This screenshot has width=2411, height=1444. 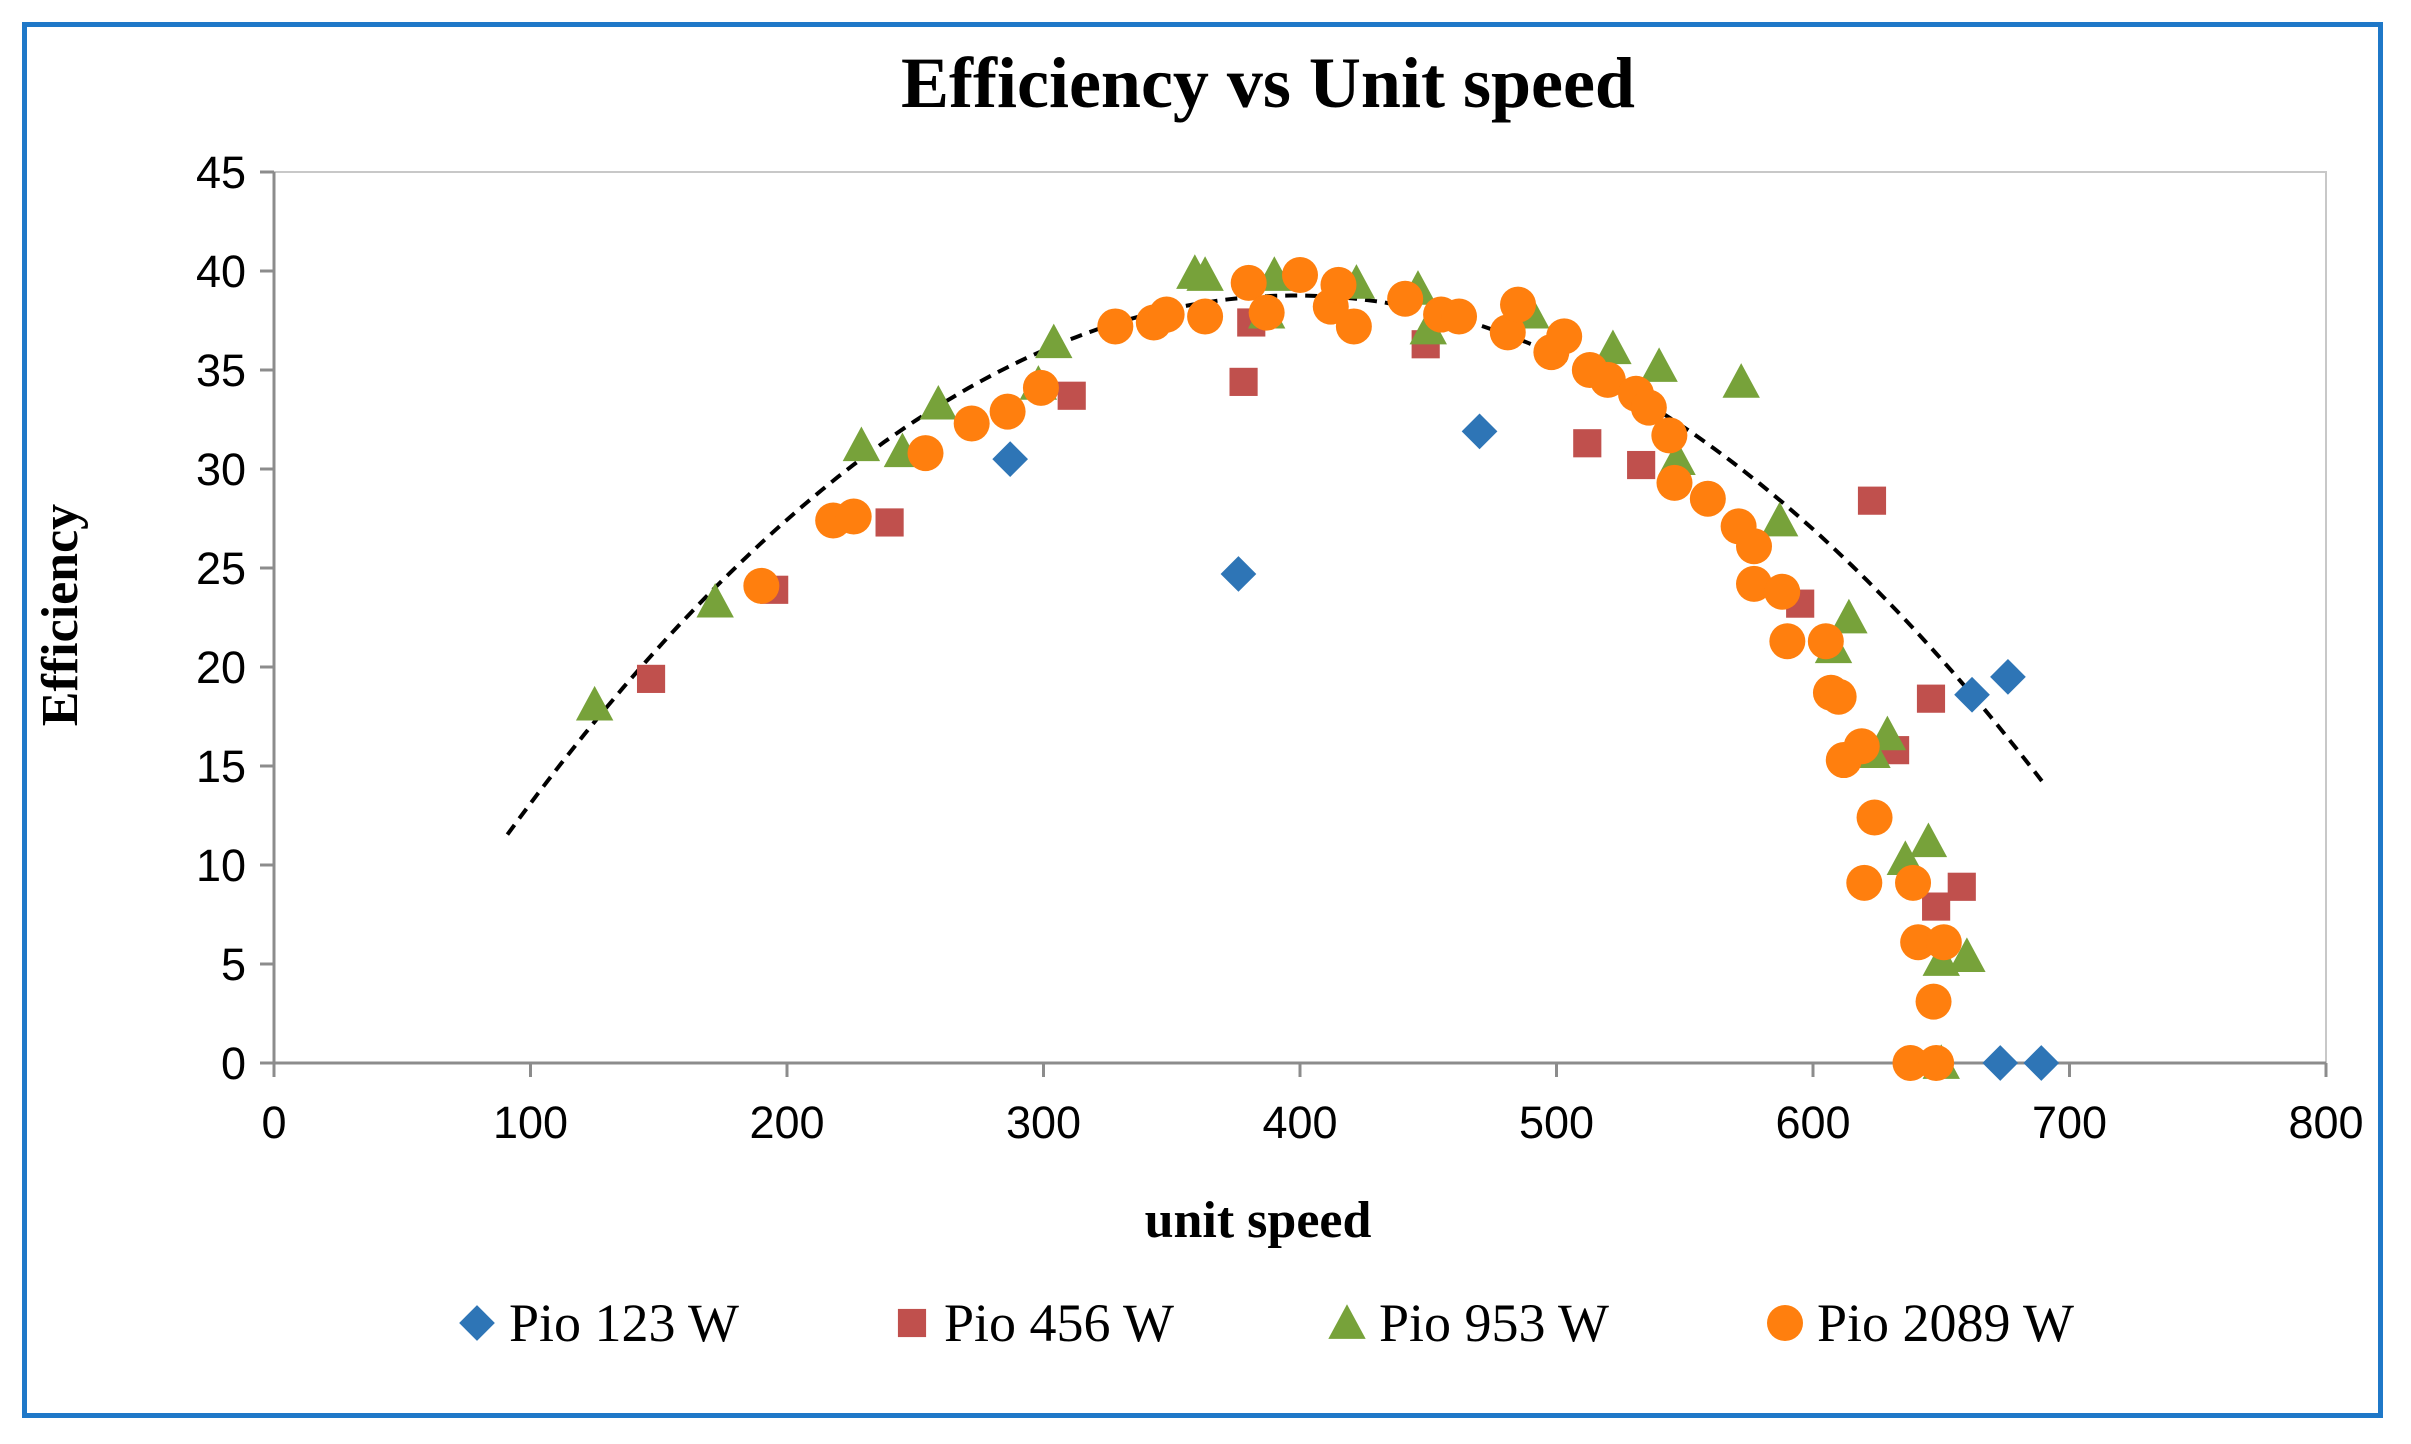 I want to click on x-tick-label: 100, so click(x=530, y=1122).